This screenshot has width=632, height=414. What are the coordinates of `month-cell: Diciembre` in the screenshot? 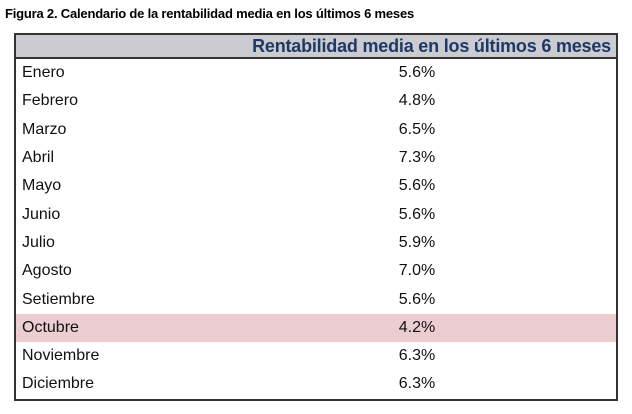 It's located at (58, 384).